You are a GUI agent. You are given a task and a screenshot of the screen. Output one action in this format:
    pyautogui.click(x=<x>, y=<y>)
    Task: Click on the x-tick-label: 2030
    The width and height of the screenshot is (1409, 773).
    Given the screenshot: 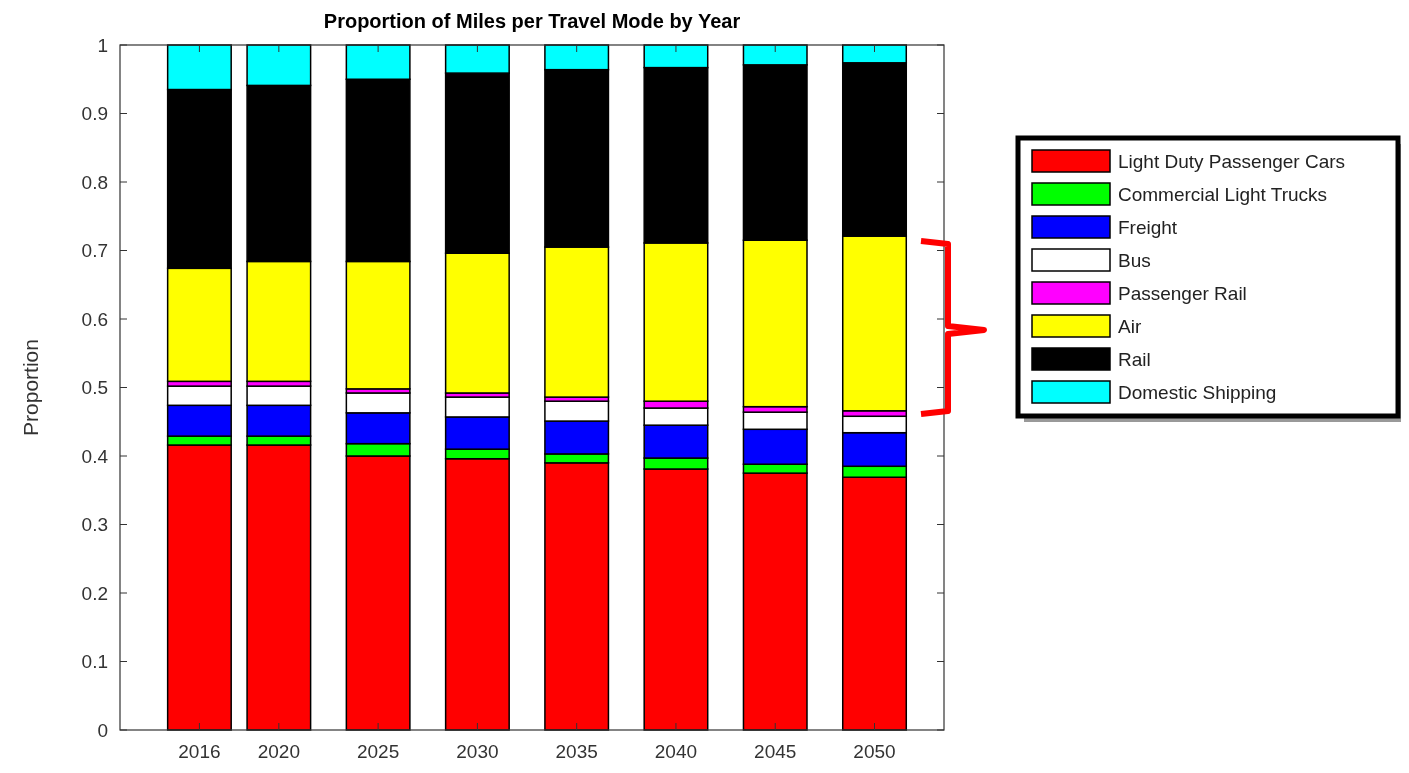 What is the action you would take?
    pyautogui.click(x=477, y=751)
    